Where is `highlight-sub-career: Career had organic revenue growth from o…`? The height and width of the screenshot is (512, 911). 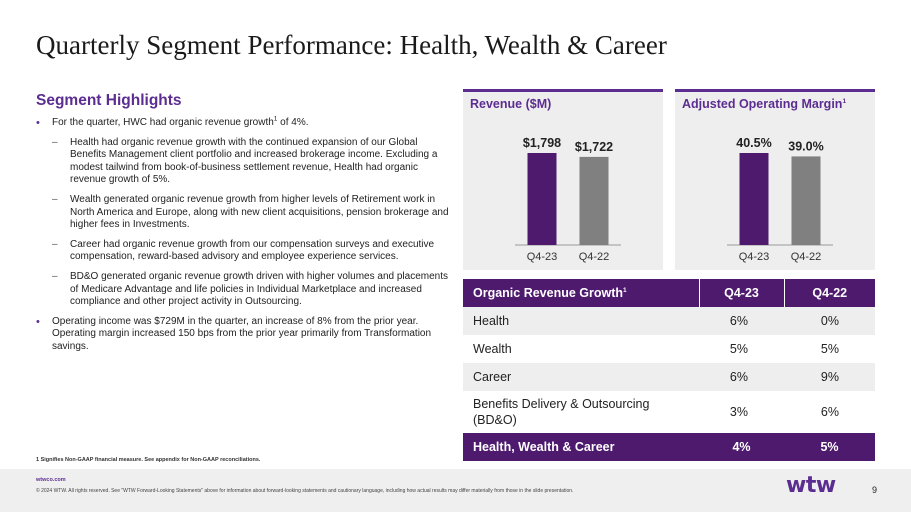
highlight-sub-career: Career had organic revenue growth from o… is located at coordinates (245, 251).